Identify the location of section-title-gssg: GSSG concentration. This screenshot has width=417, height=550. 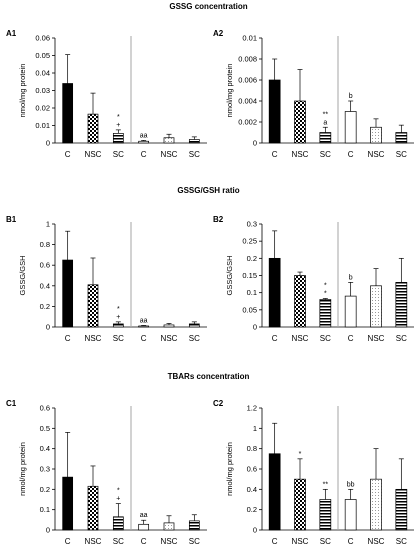
(208, 6).